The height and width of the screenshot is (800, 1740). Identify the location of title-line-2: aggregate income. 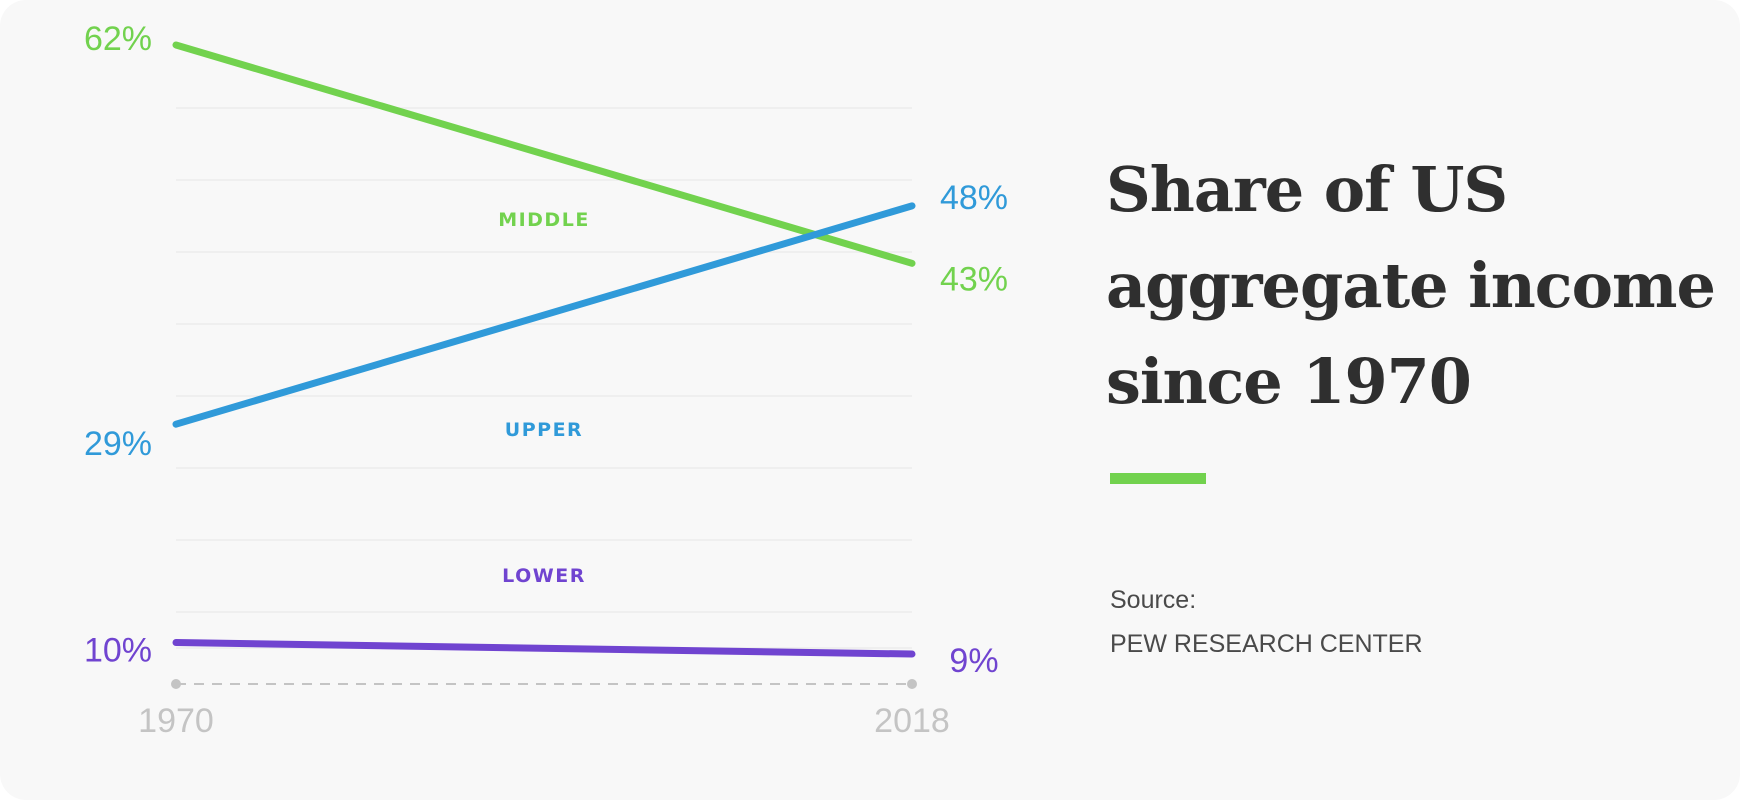
(1411, 285).